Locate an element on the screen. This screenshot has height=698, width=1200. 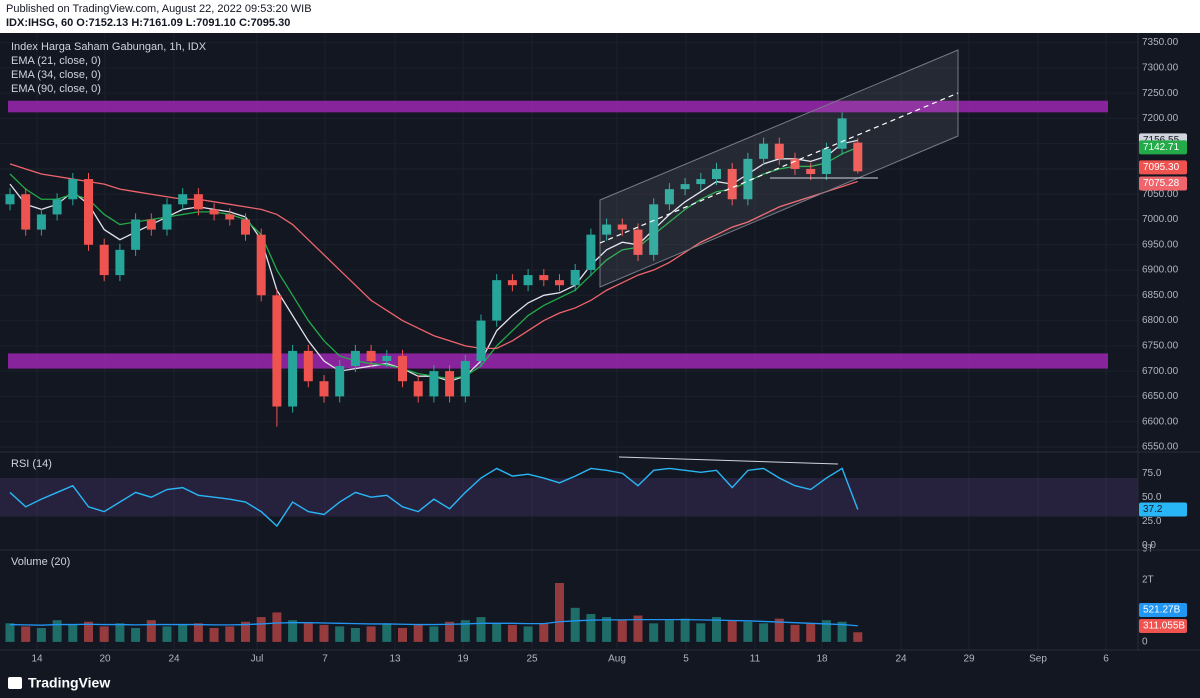
x-tick-label: 7 is located at coordinates (325, 659).